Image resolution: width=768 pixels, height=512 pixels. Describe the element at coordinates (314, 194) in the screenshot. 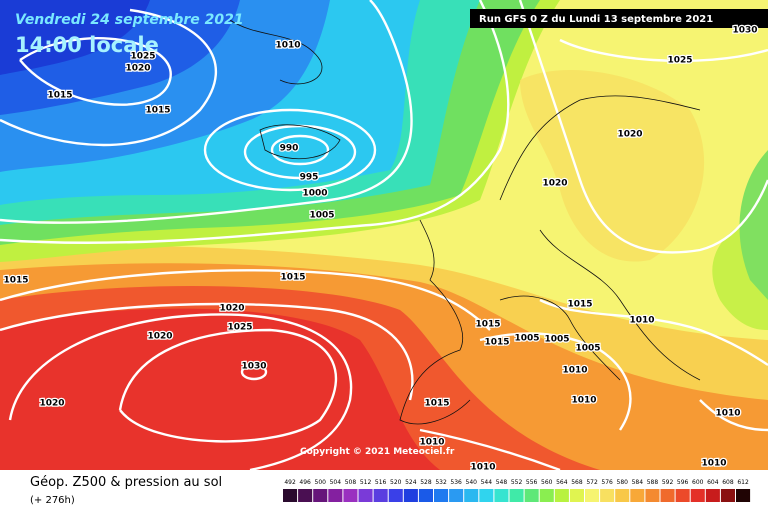

I see `isobar-label: 1000` at that location.